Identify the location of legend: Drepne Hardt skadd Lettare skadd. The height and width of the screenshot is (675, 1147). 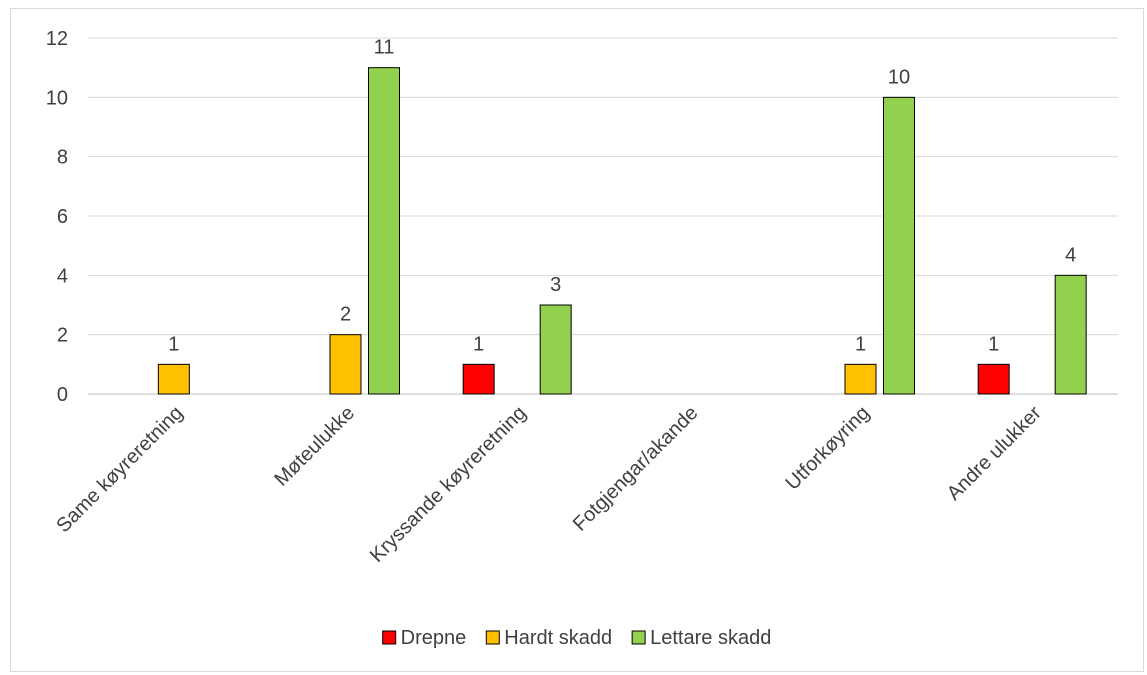
(576, 638).